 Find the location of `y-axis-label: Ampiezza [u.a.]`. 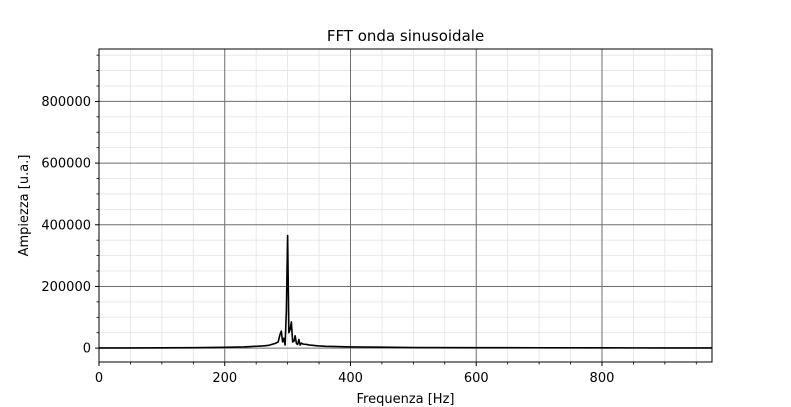

y-axis-label: Ampiezza [u.a.] is located at coordinates (24, 206).